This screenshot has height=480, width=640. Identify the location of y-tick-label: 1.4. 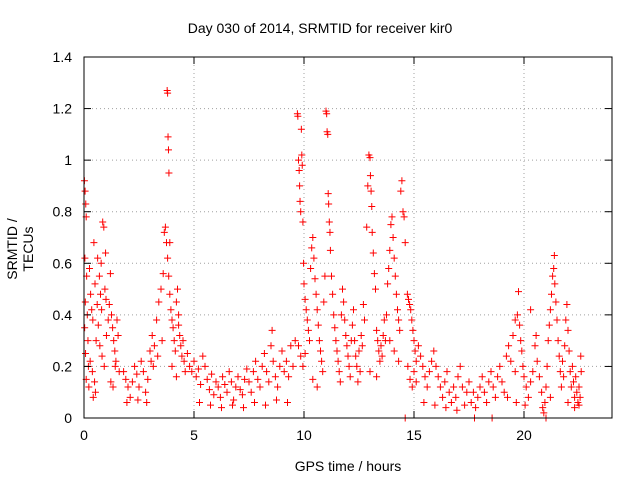
(63, 57).